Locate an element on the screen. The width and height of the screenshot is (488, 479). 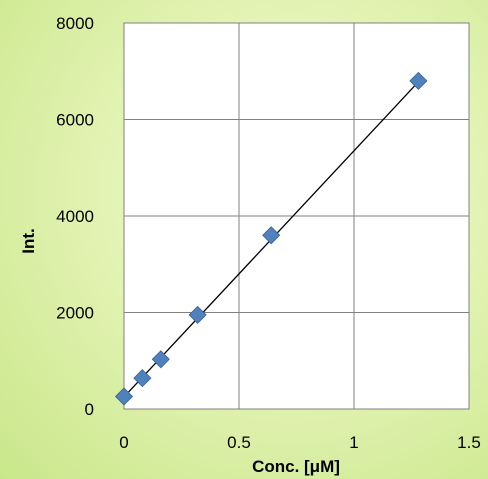
y-axis-title: Int. is located at coordinates (28, 241).